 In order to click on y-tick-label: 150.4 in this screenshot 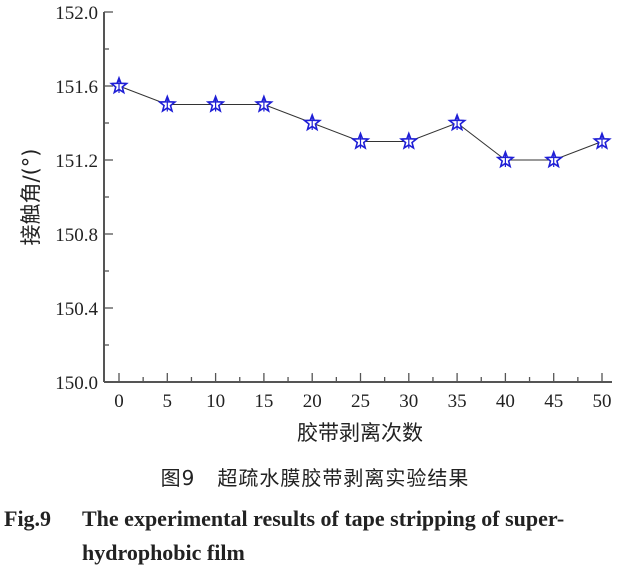, I will do `click(76, 309)`.